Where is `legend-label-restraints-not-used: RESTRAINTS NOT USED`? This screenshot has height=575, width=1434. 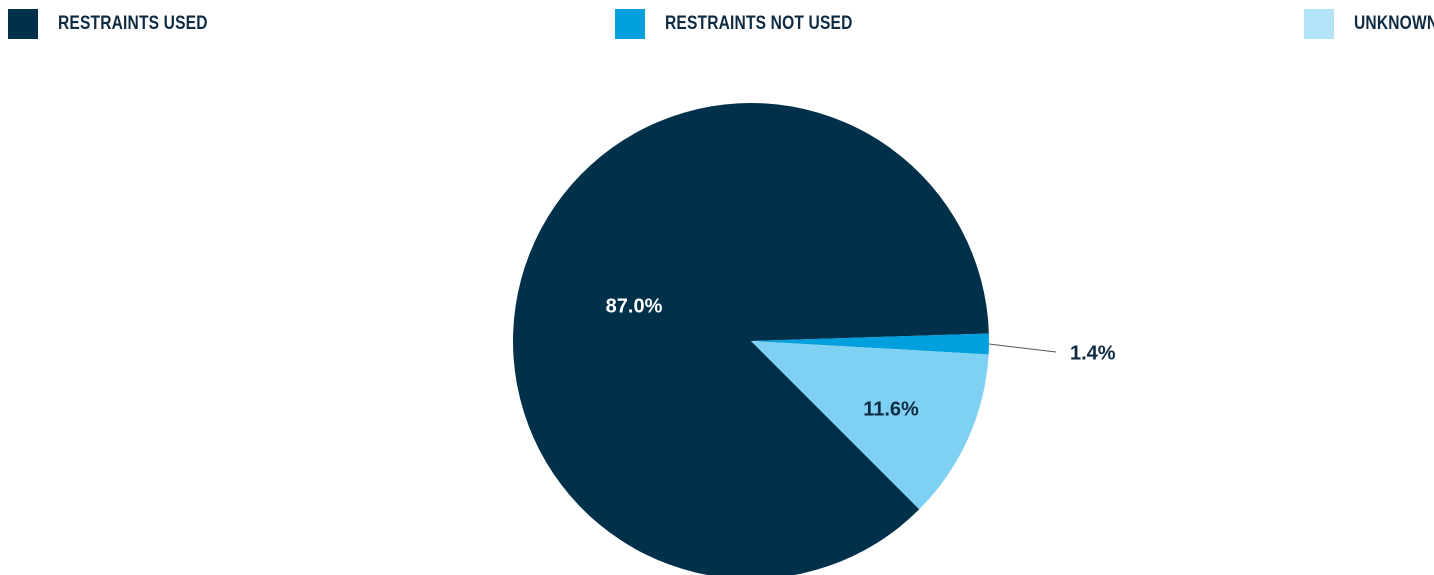 legend-label-restraints-not-used: RESTRAINTS NOT USED is located at coordinates (759, 23).